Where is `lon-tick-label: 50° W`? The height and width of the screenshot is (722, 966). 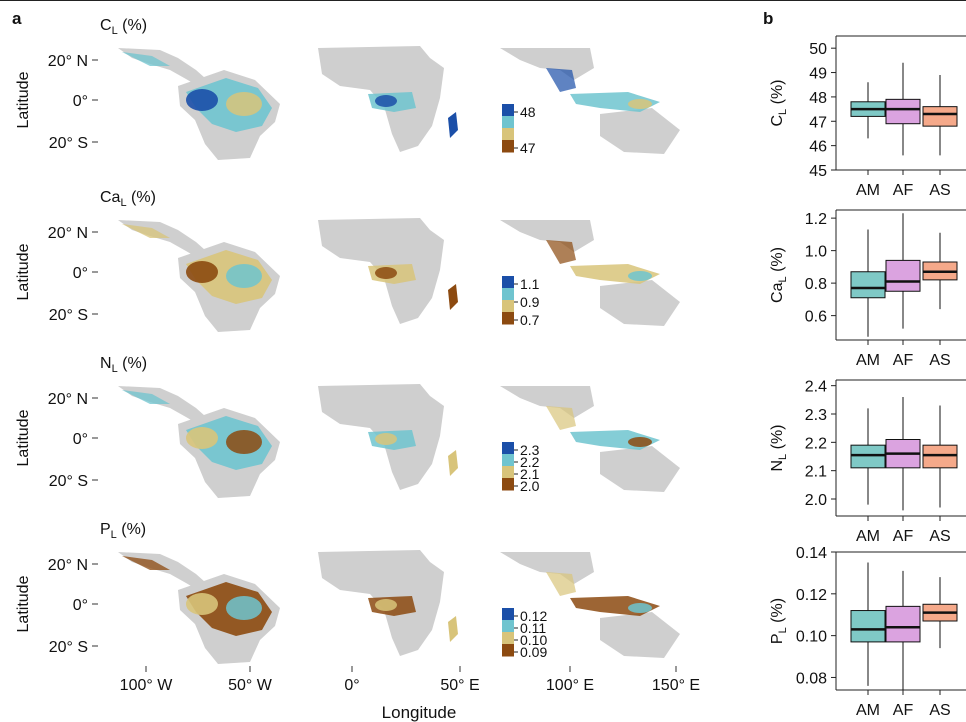 lon-tick-label: 50° W is located at coordinates (250, 685).